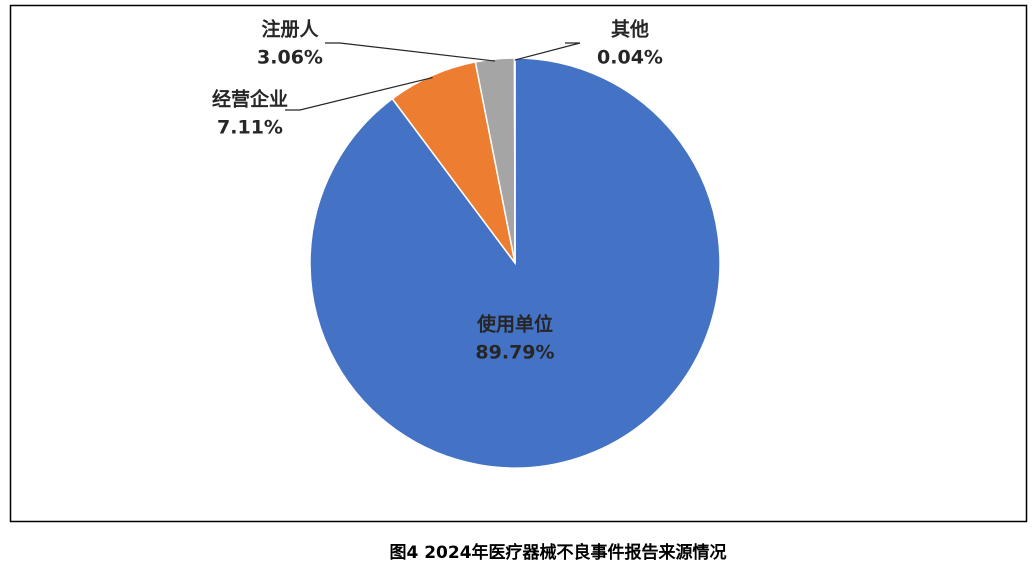  What do you see at coordinates (290, 29) in the screenshot?
I see `slice-category-label: 注册人` at bounding box center [290, 29].